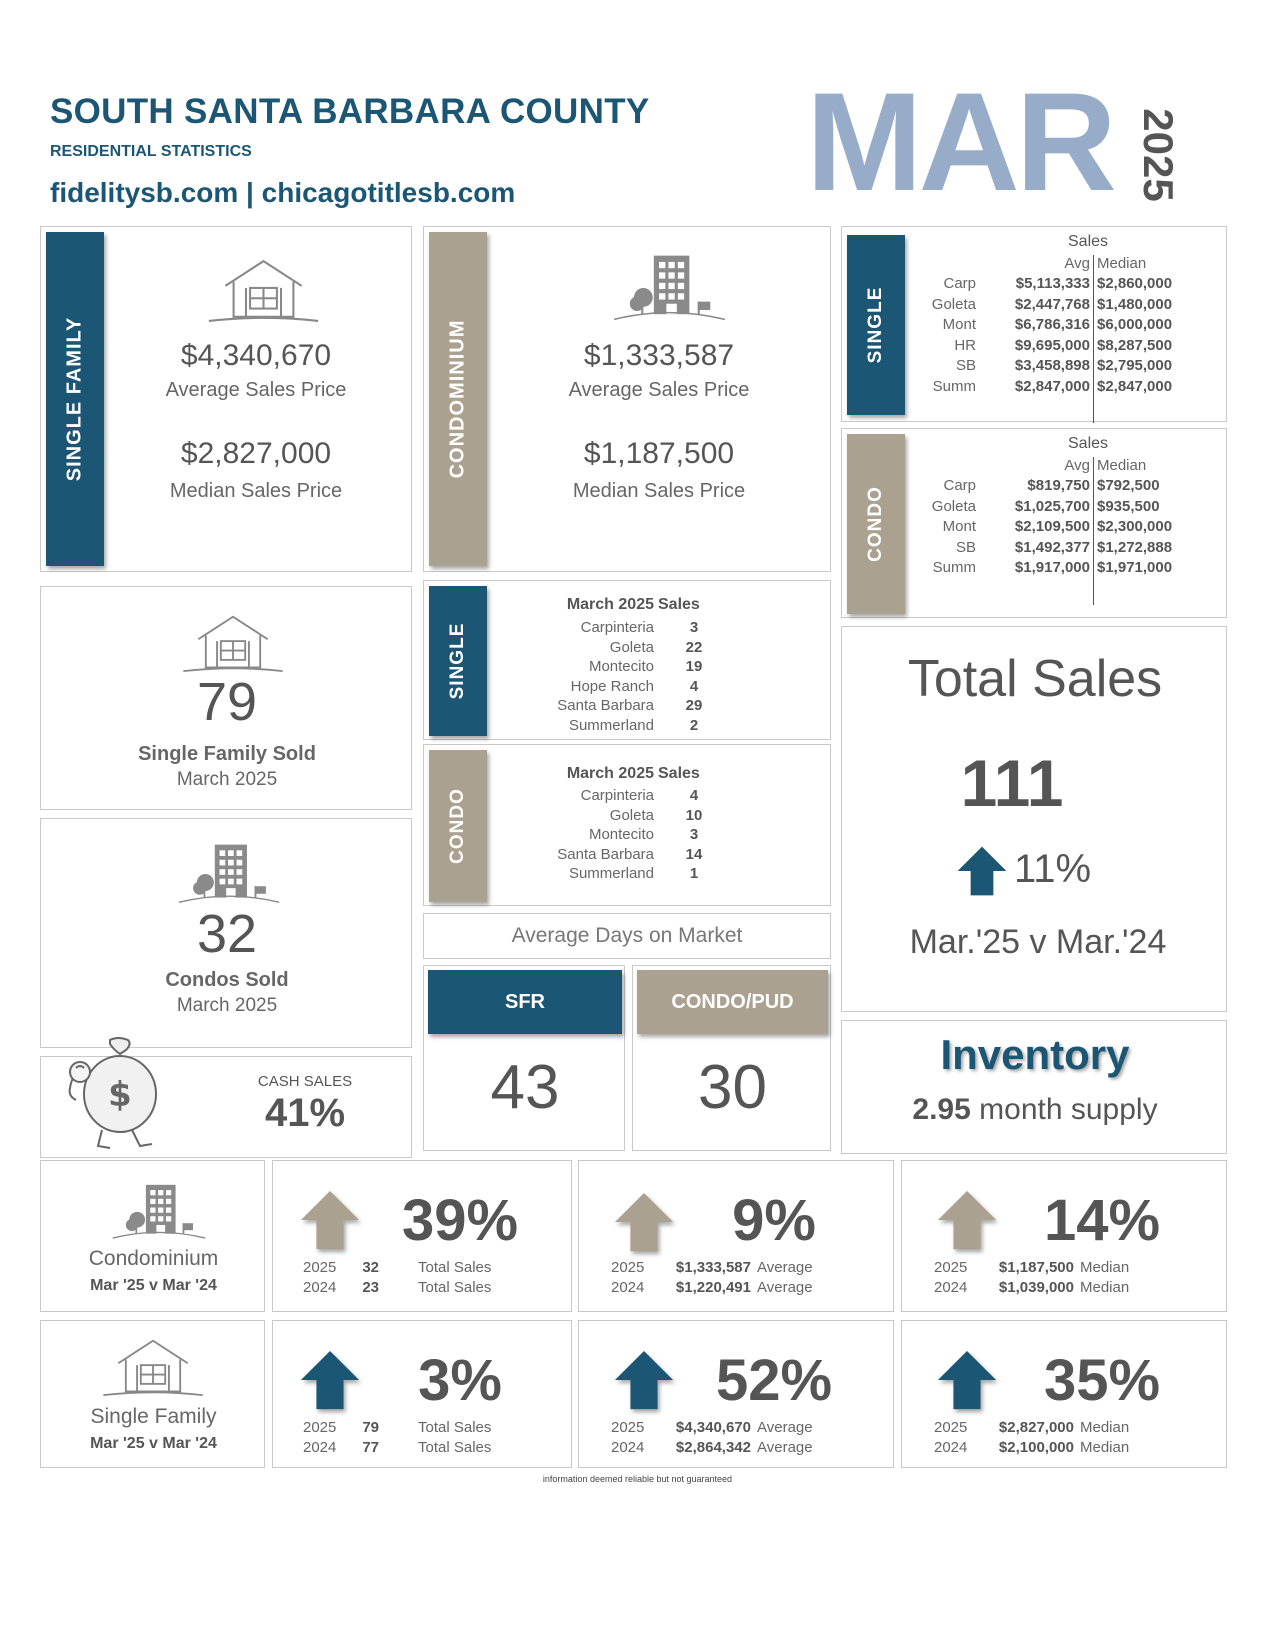  I want to click on single-sales-heading: Sales, so click(679, 604).